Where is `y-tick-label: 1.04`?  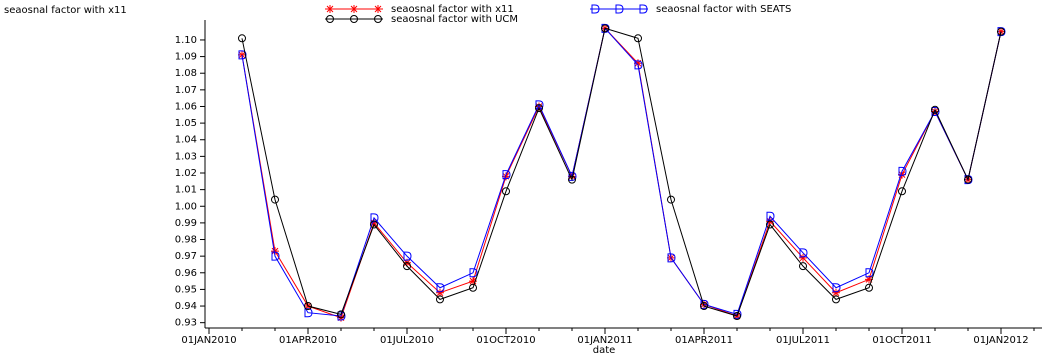
y-tick-label: 1.04 is located at coordinates (186, 140).